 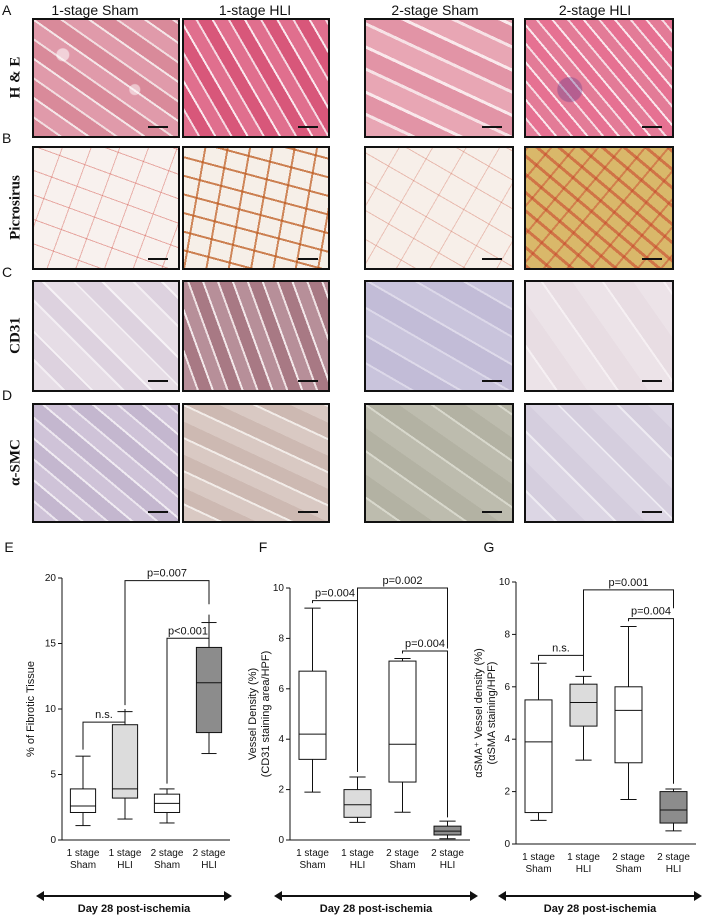 What do you see at coordinates (8, 547) in the screenshot?
I see `panel-letter: E` at bounding box center [8, 547].